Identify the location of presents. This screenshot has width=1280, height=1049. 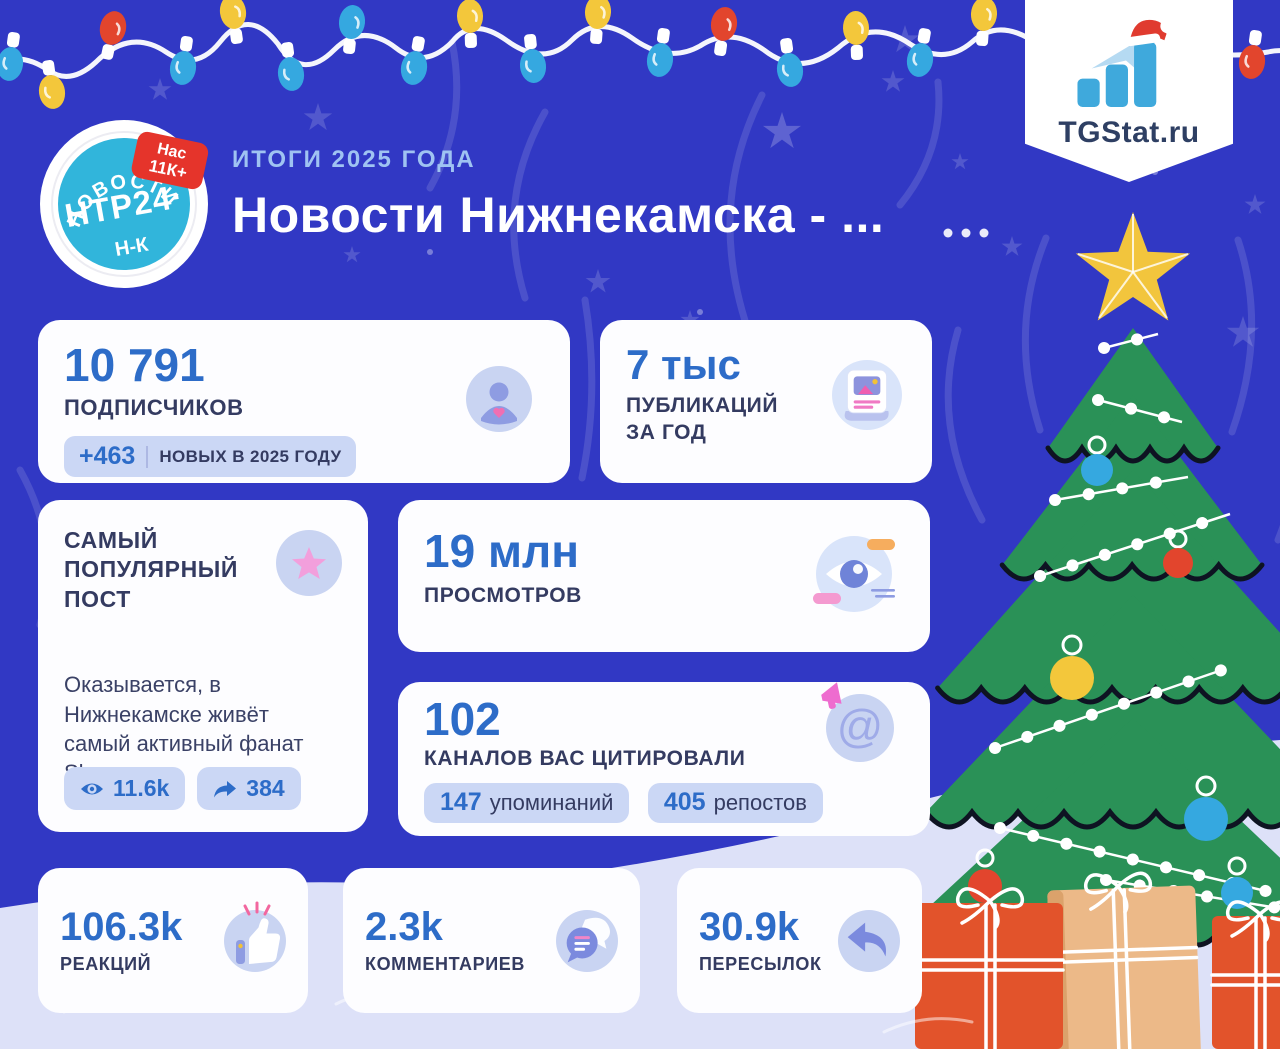
(1096, 960).